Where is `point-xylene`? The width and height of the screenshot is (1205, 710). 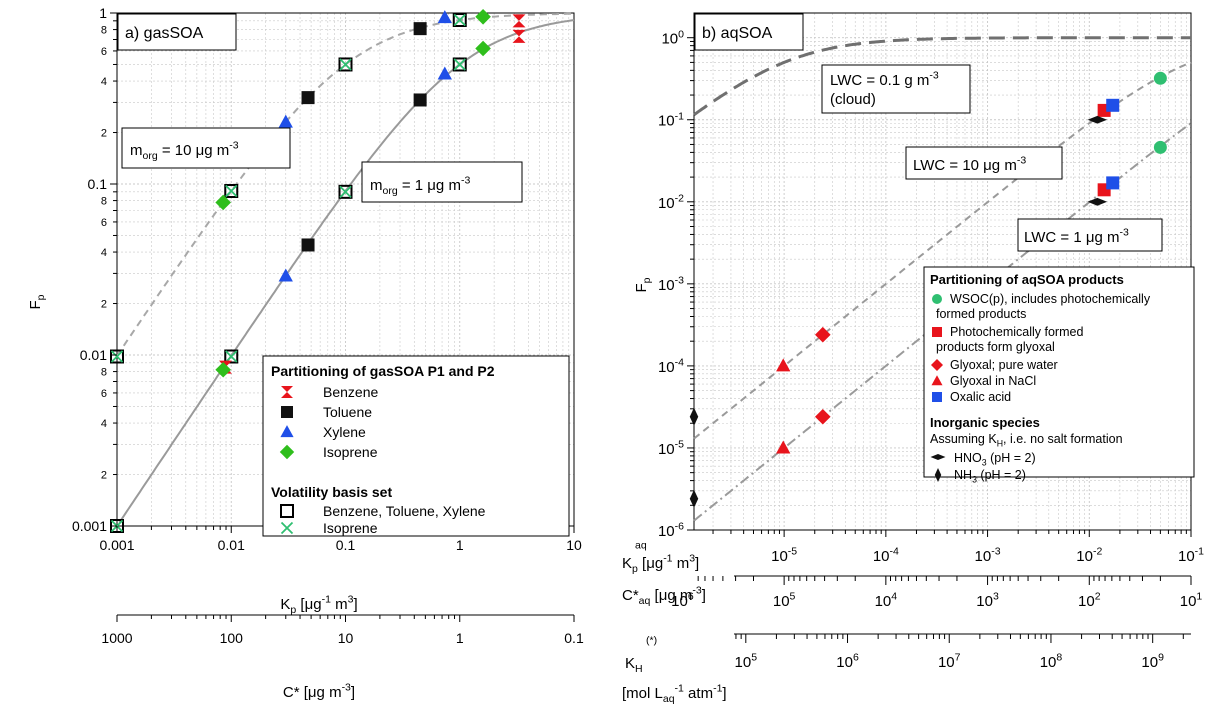 point-xylene is located at coordinates (285, 275).